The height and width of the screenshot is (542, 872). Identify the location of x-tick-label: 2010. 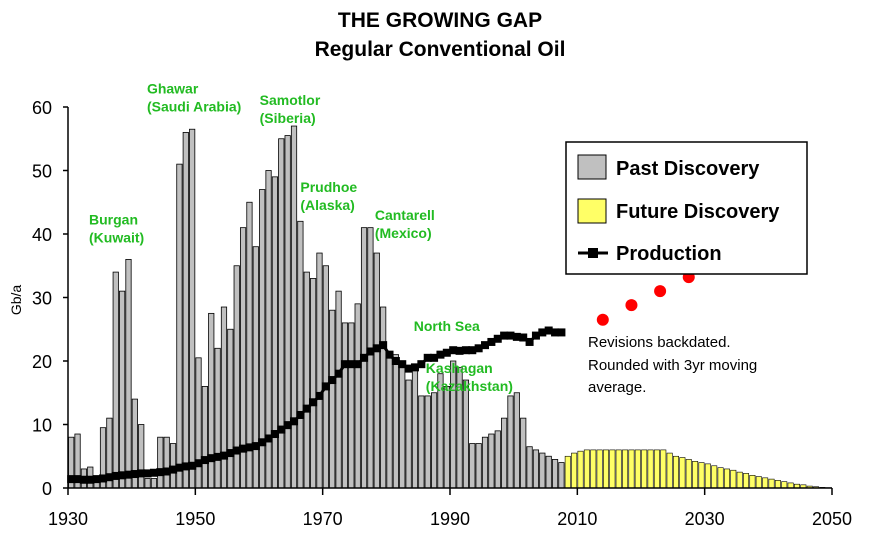
(577, 519).